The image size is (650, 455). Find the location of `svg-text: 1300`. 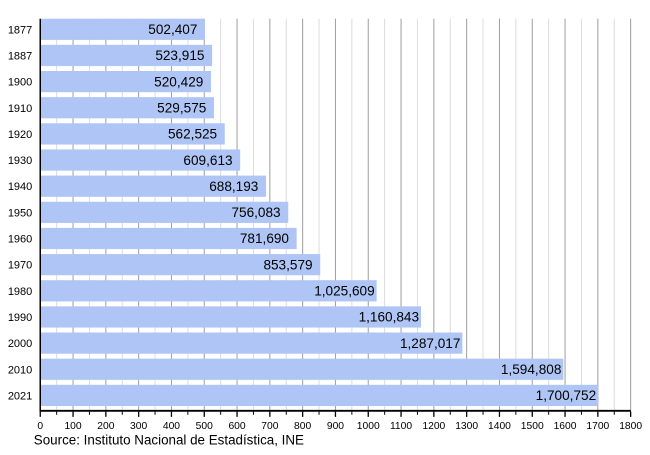

svg-text: 1300 is located at coordinates (466, 426).